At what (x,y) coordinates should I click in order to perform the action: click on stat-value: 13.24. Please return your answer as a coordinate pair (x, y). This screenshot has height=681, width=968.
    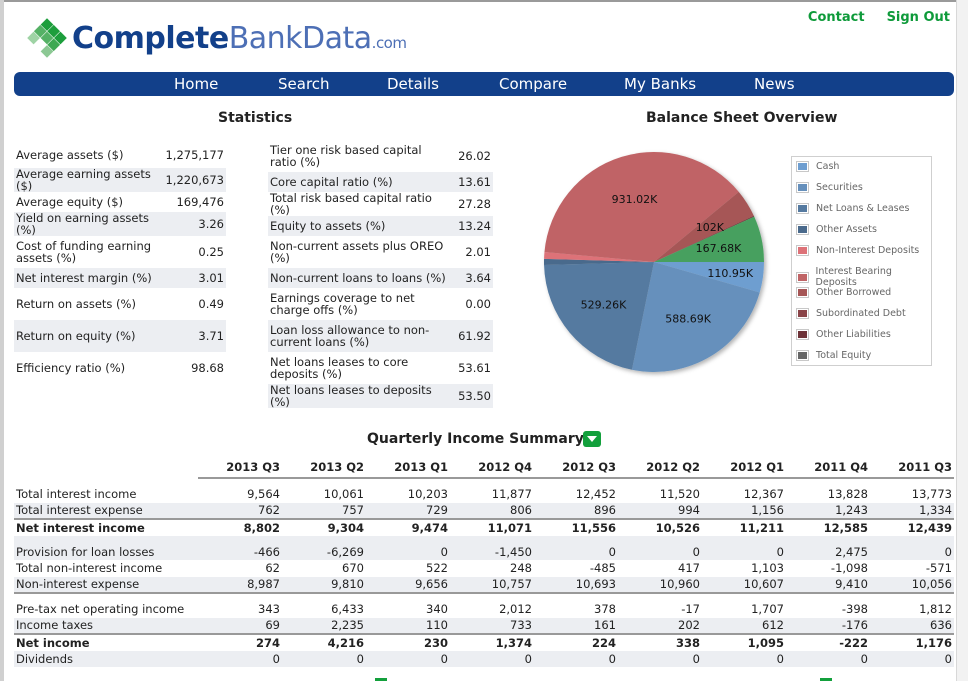
    Looking at the image, I should click on (473, 226).